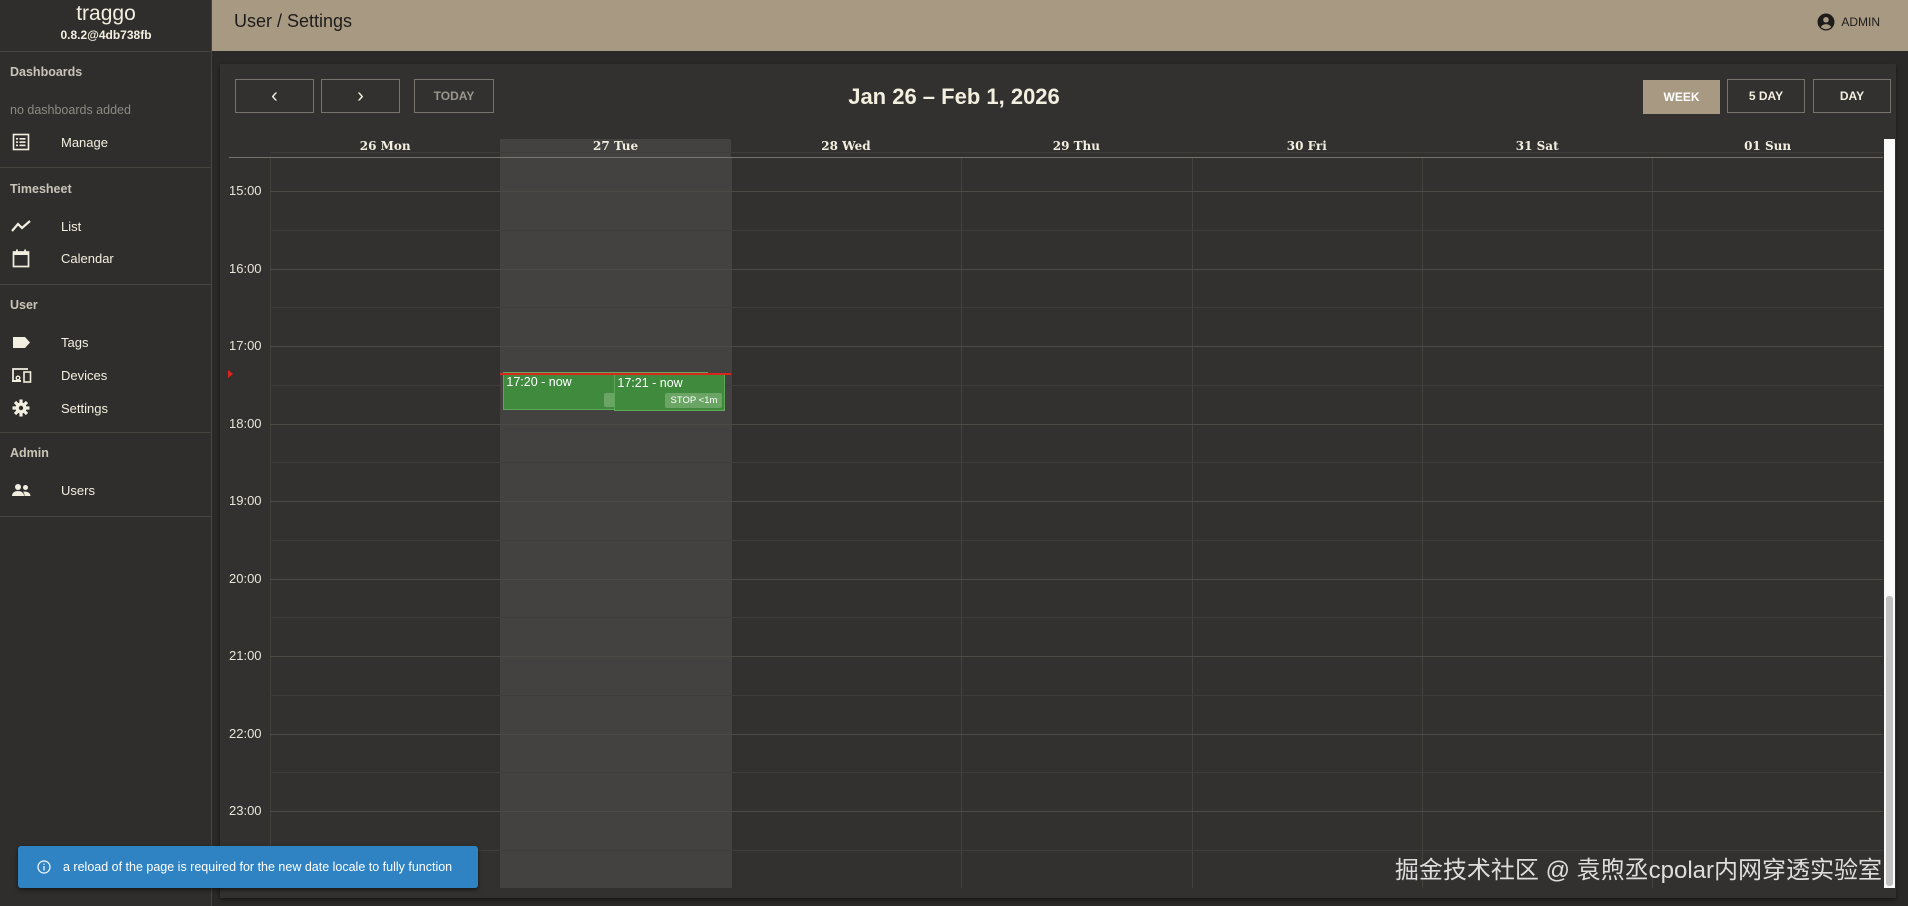  What do you see at coordinates (106, 342) in the screenshot?
I see `sidebar-item-tags: Tags` at bounding box center [106, 342].